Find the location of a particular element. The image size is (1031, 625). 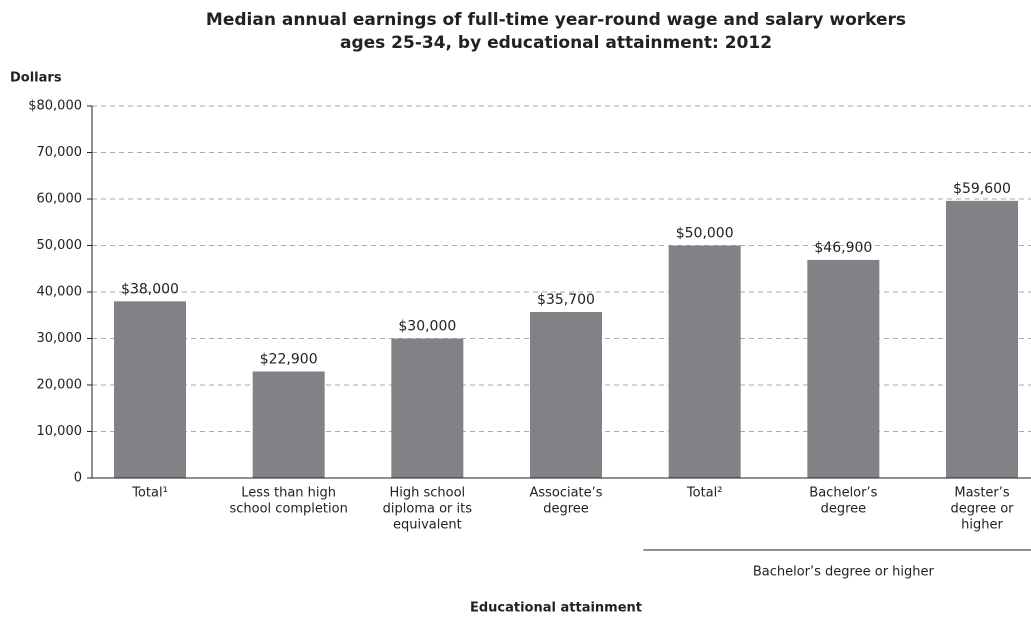

x-tick-label: degree or is located at coordinates (983, 509).